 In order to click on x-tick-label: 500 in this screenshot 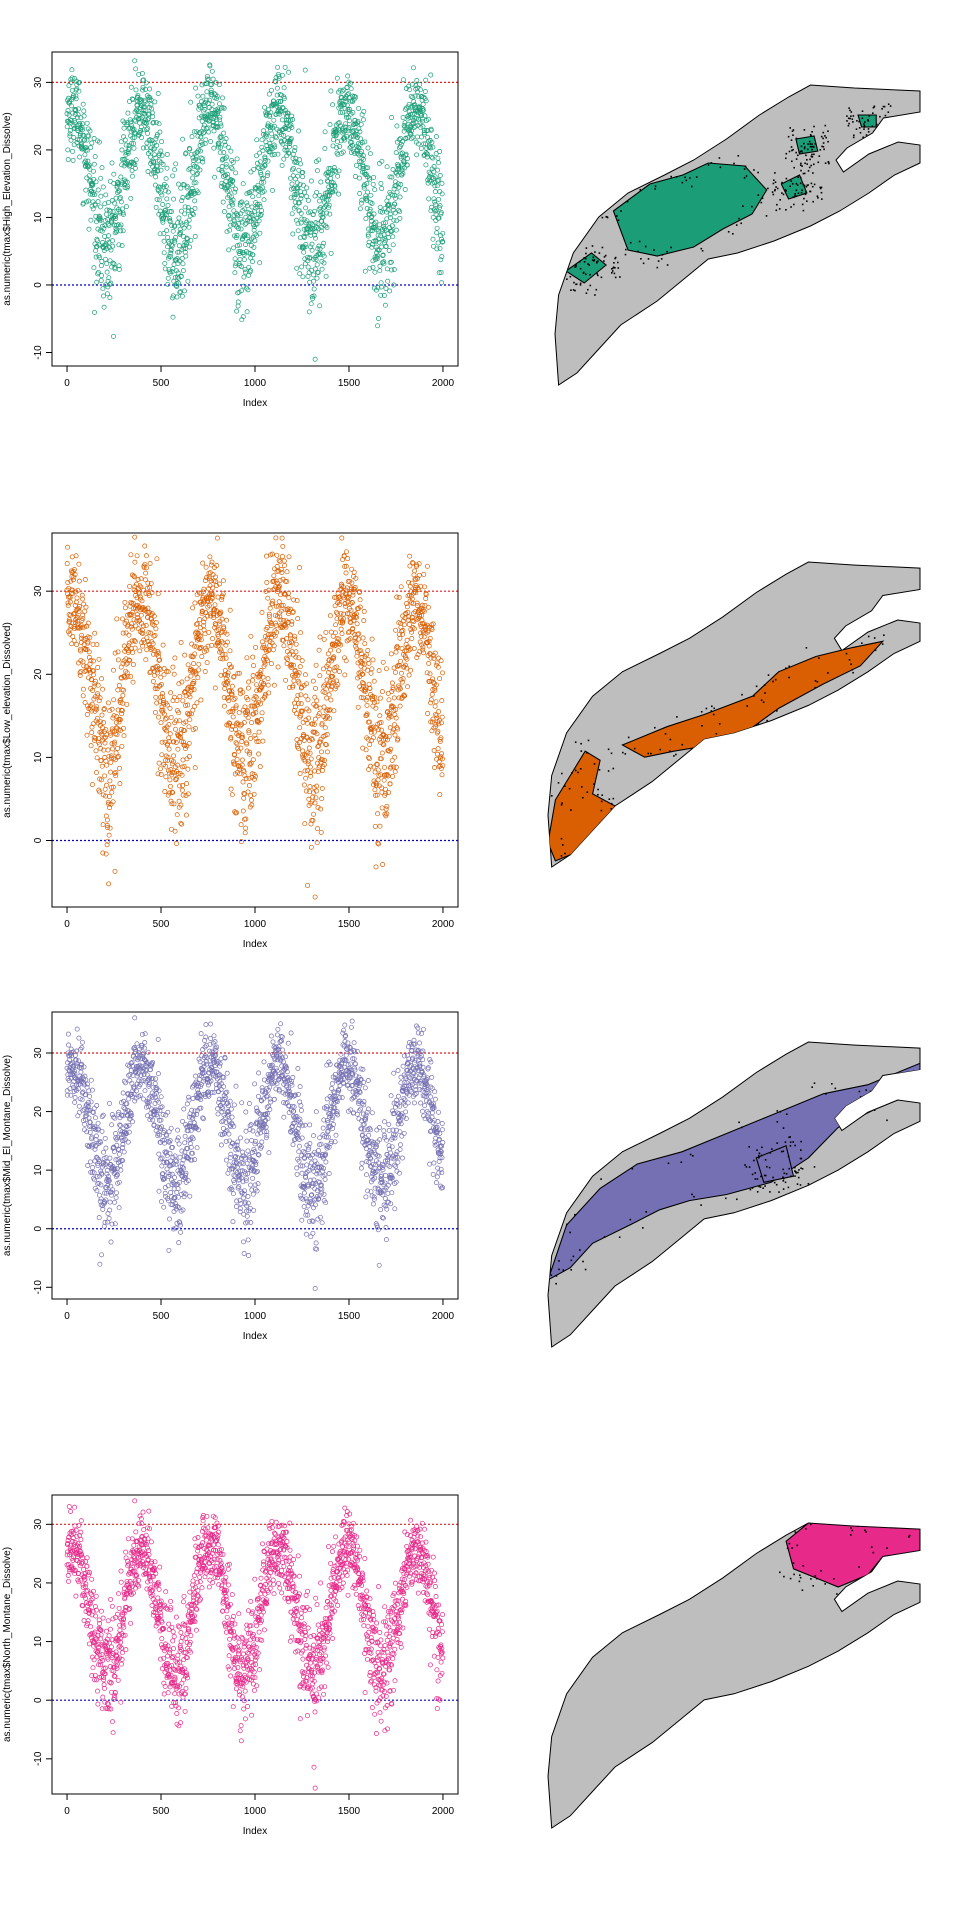, I will do `click(161, 924)`.